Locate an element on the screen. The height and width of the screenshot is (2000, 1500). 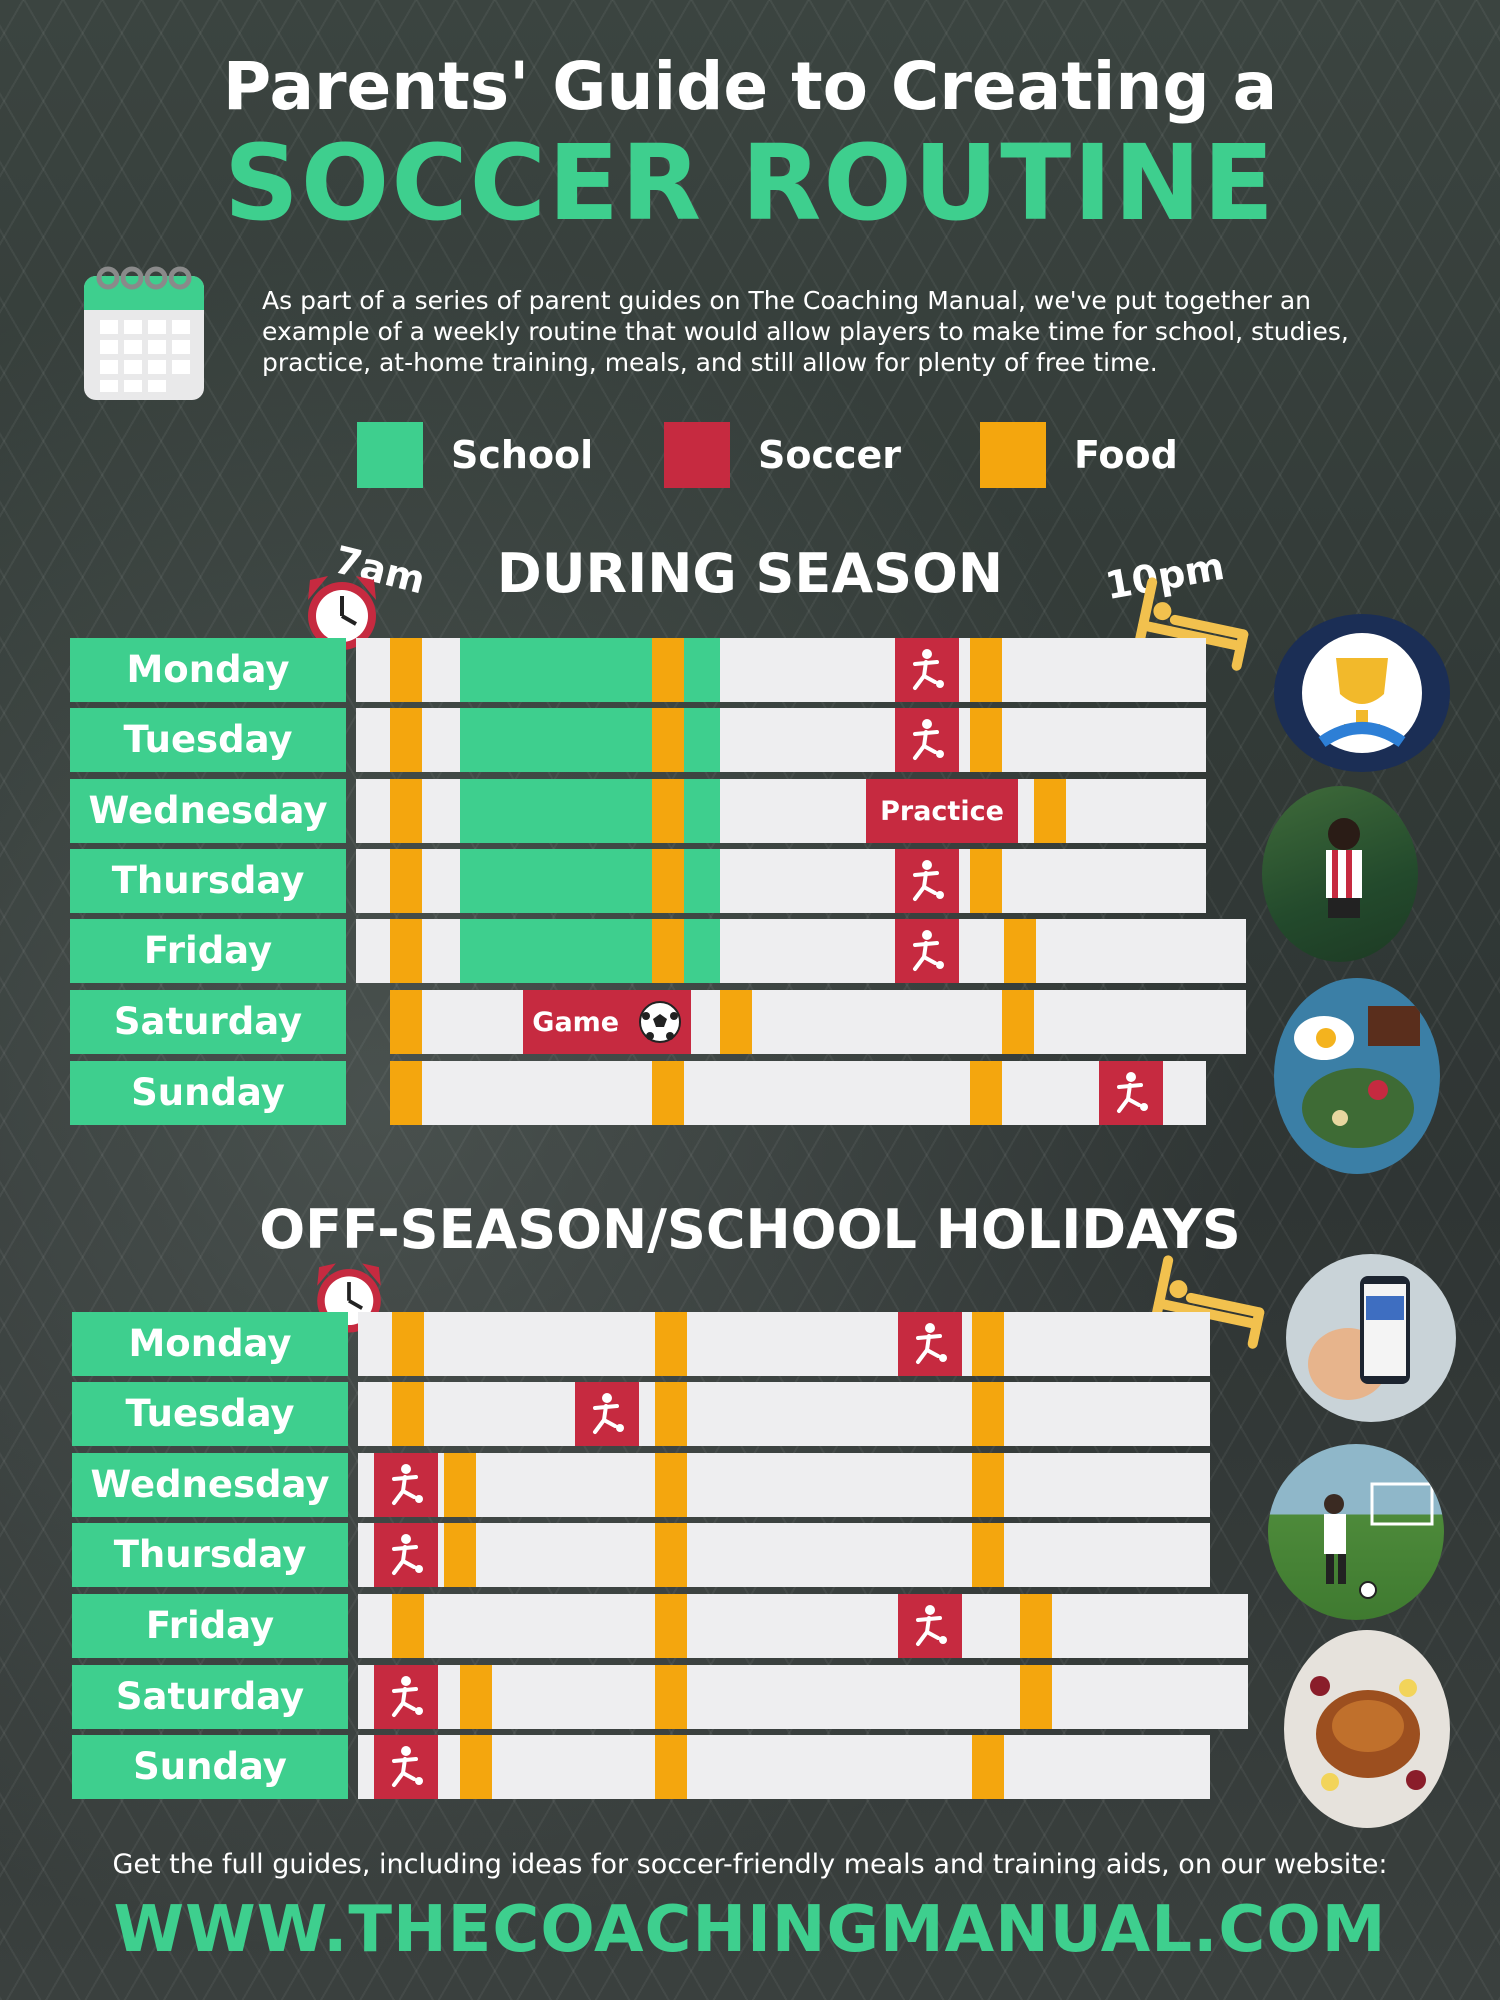
game-block: Game is located at coordinates (607, 1022).